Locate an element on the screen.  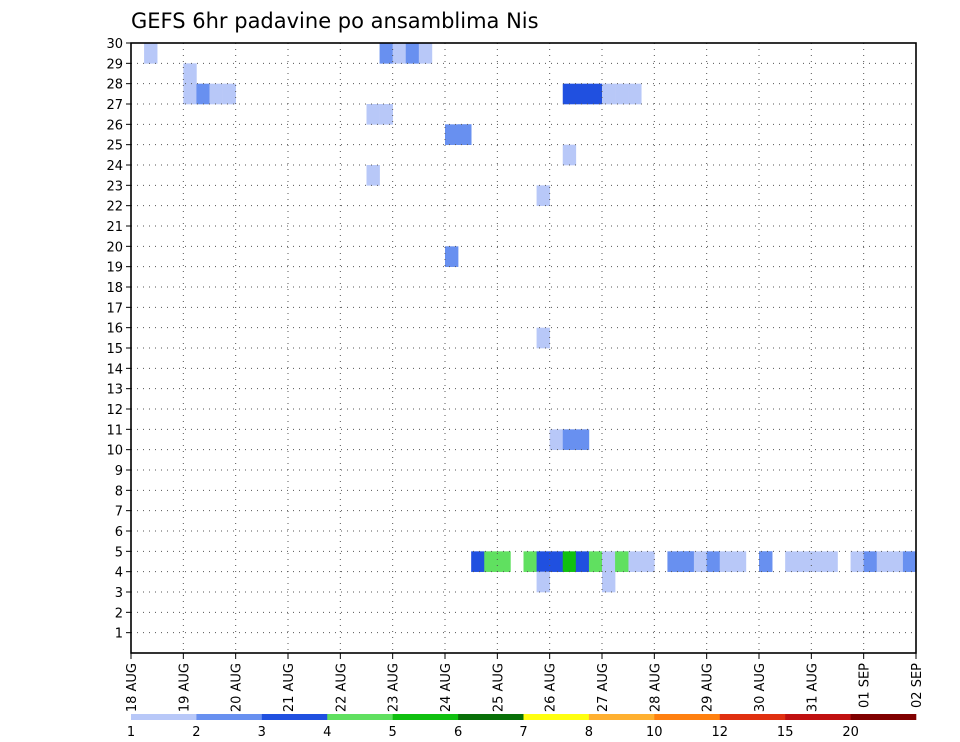
y-tick-label: 4 is located at coordinates (119, 573).